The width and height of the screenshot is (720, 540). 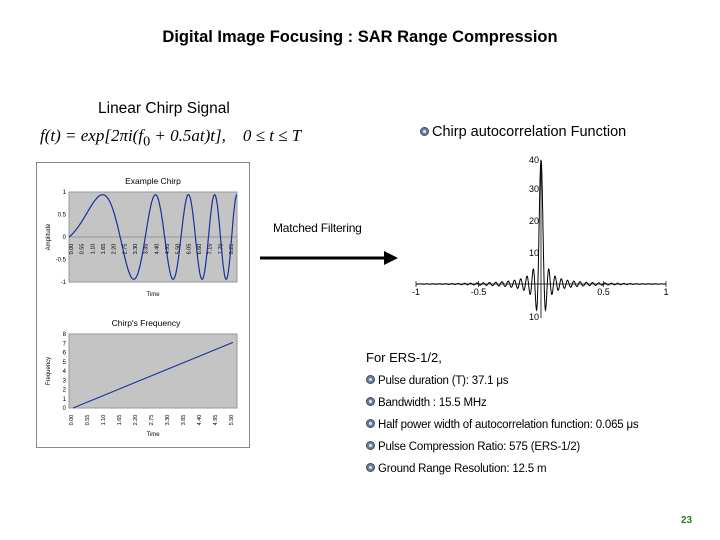 I want to click on bullet-item: Ground Range Resolution: 12.5 m, so click(x=456, y=469).